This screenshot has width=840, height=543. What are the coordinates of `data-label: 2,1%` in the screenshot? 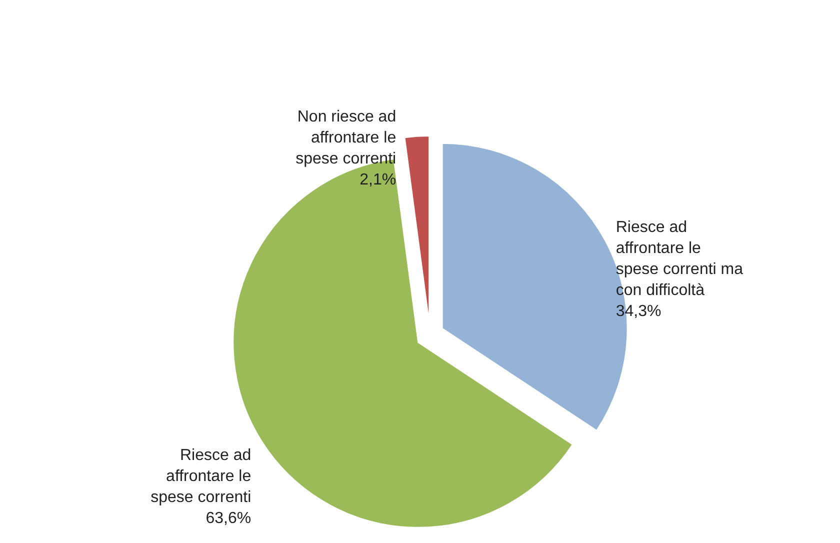 It's located at (378, 179).